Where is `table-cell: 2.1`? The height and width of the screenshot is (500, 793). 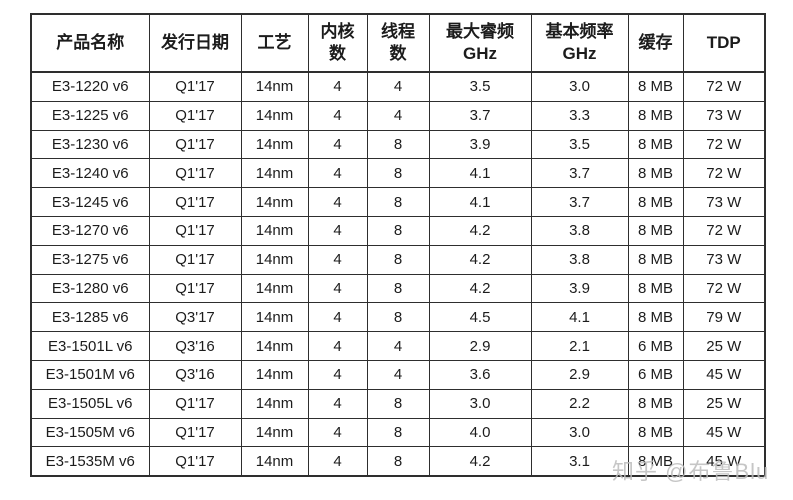
table-cell: 2.1 is located at coordinates (579, 346).